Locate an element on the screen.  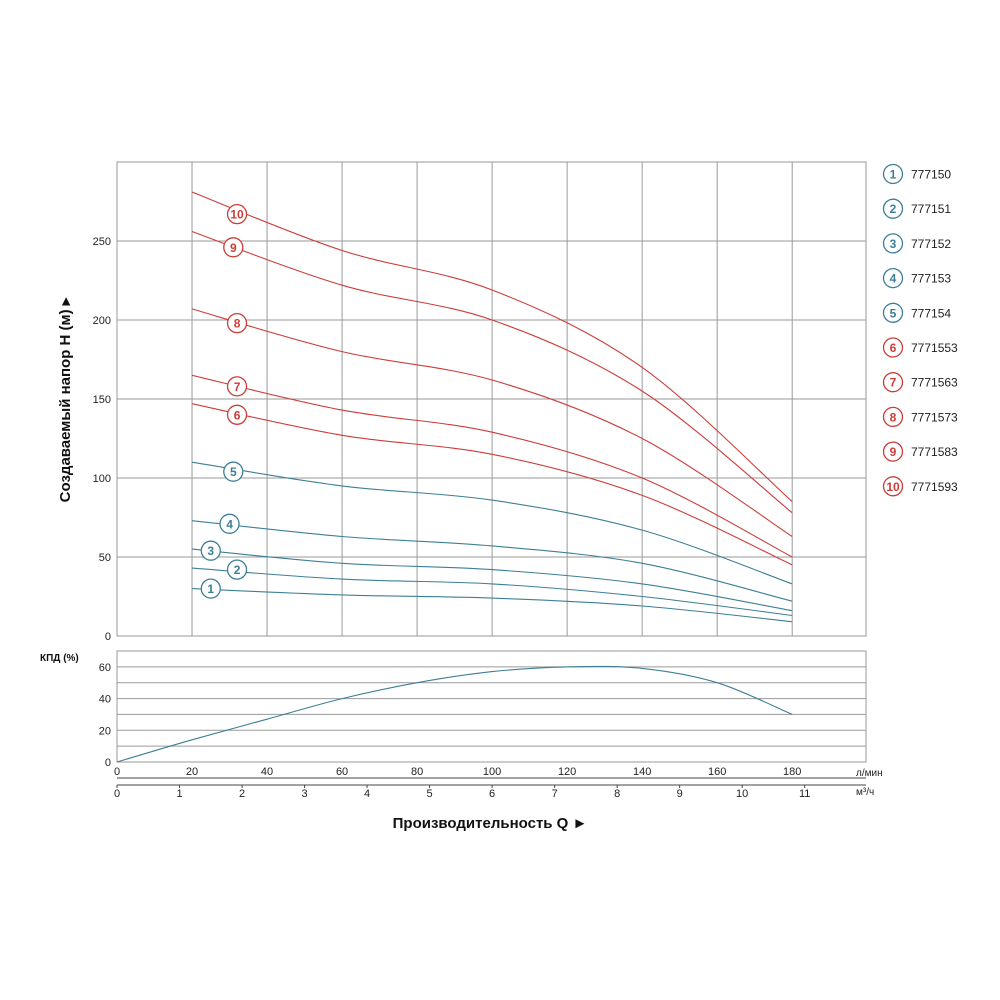
legend-item-9: 9 7771583 is located at coordinates (920, 451).